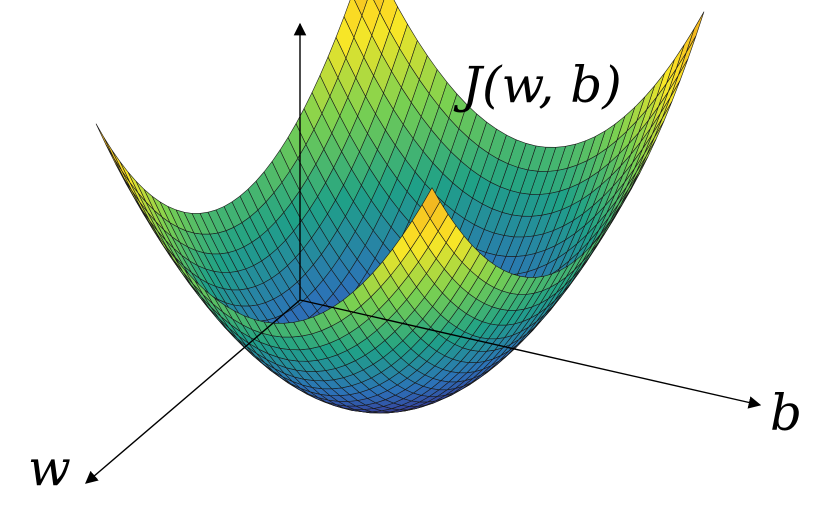 This screenshot has height=510, width=833. What do you see at coordinates (49, 468) in the screenshot?
I see `w-axis-label: w` at bounding box center [49, 468].